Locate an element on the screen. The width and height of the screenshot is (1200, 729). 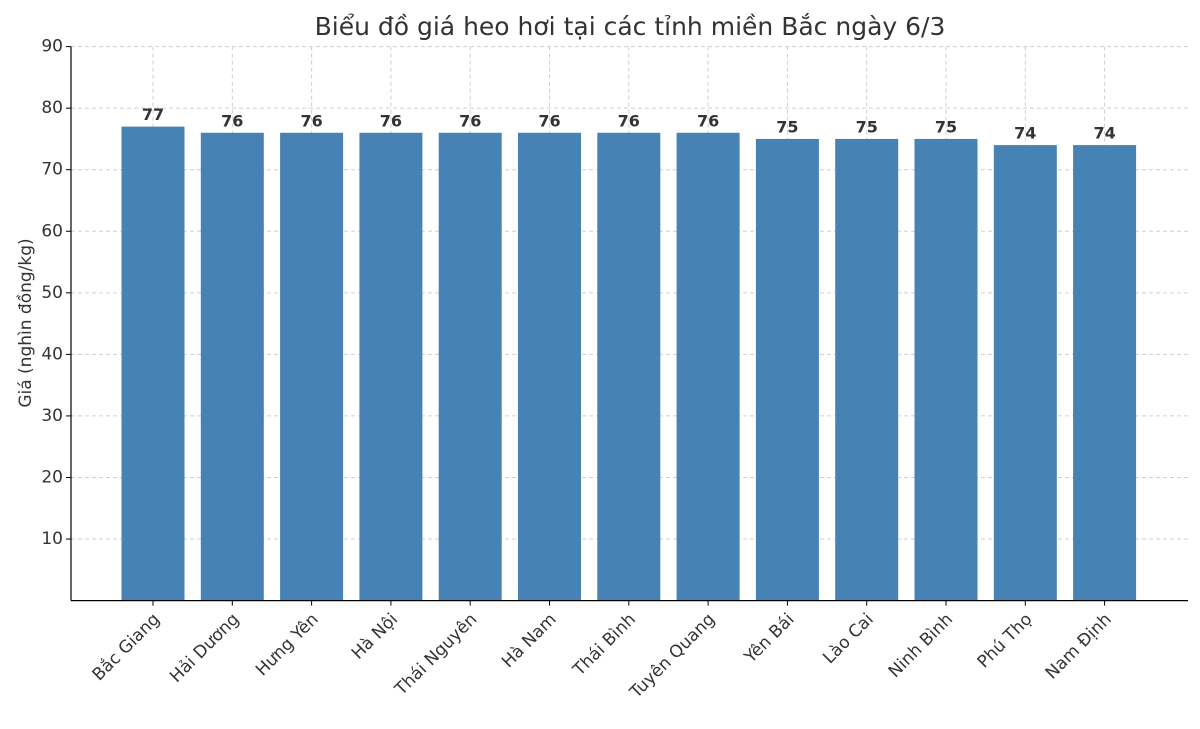
x-tick-label: Phú Thọ is located at coordinates (1005, 641).